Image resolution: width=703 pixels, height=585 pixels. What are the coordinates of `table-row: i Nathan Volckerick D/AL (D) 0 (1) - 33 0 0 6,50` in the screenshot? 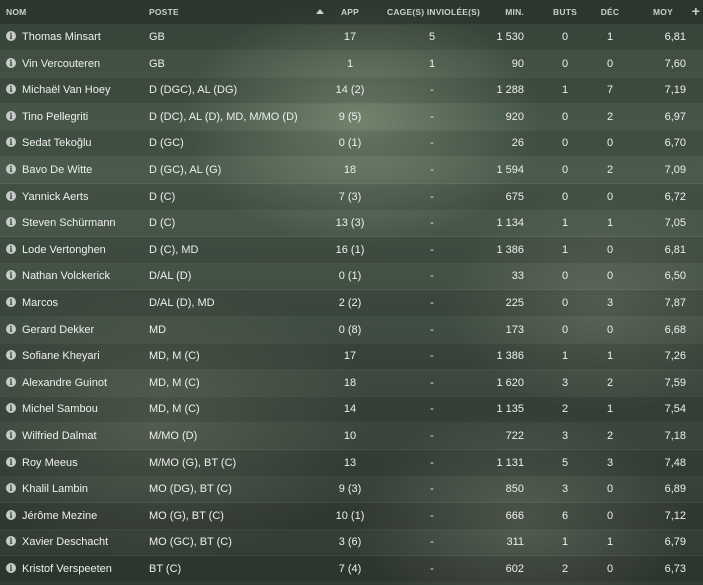 It's located at (351, 277).